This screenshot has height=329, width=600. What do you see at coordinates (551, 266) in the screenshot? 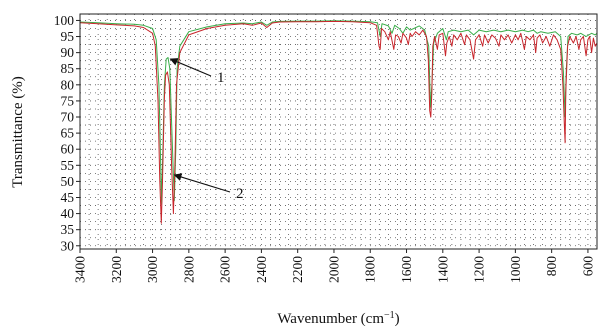
I see `x-tick-label: 800` at bounding box center [551, 266].